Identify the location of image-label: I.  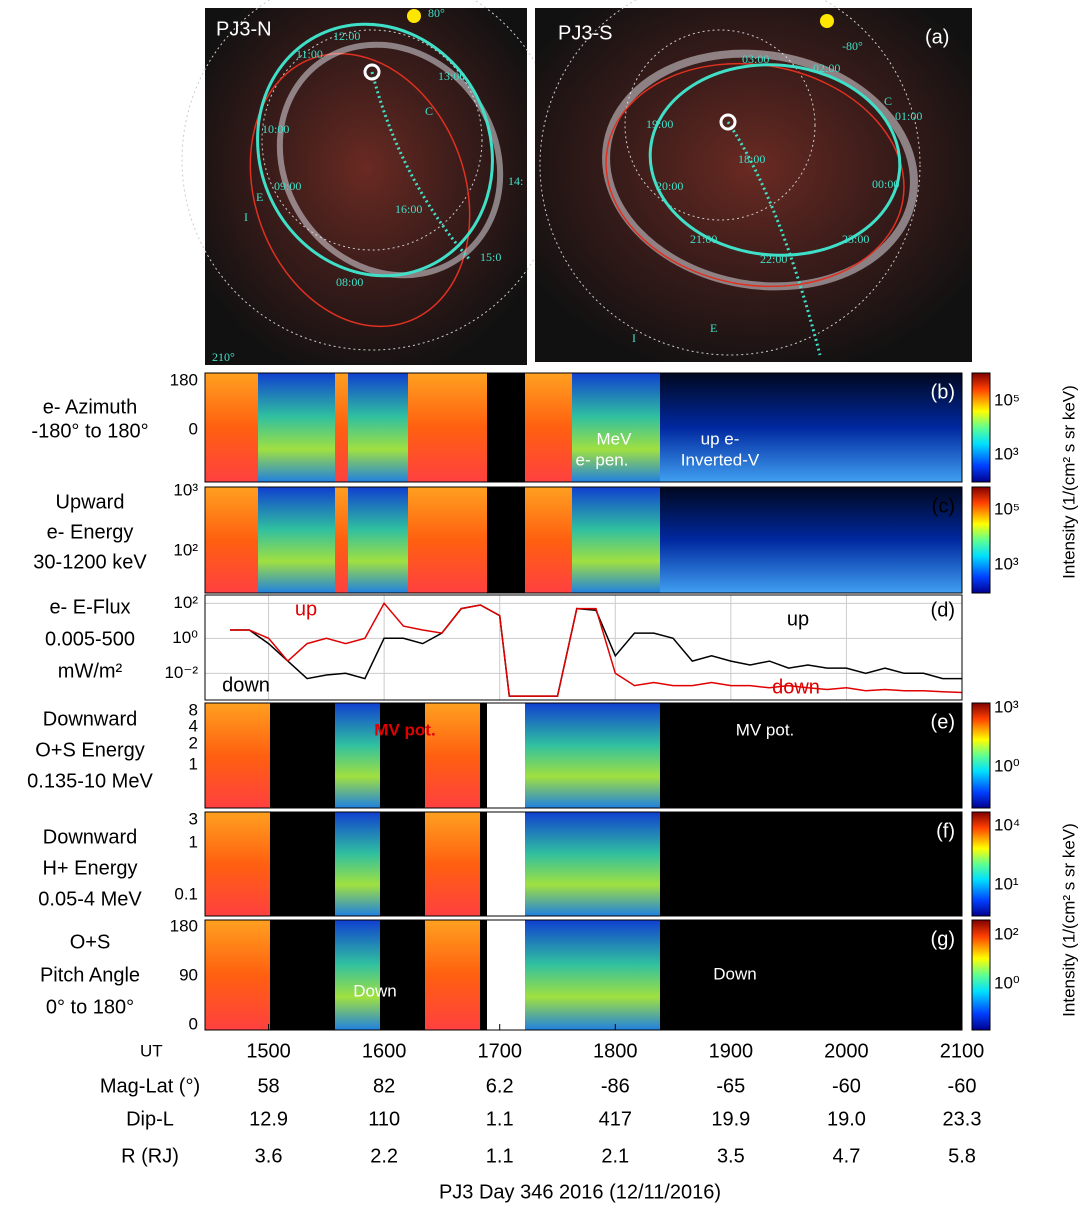
(634, 338).